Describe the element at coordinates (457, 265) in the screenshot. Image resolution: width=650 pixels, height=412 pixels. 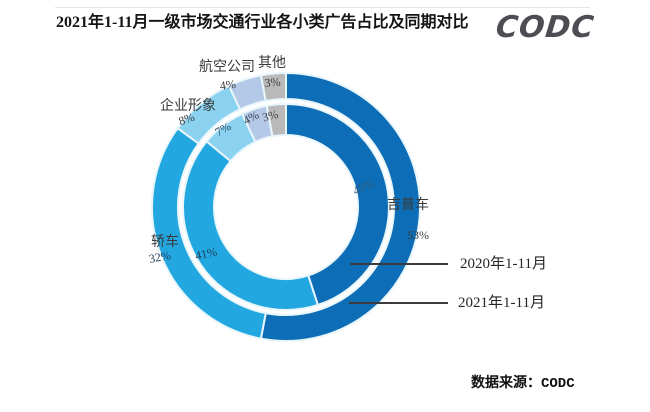
I see `legend-item-2020: 2020年1-11月` at that location.